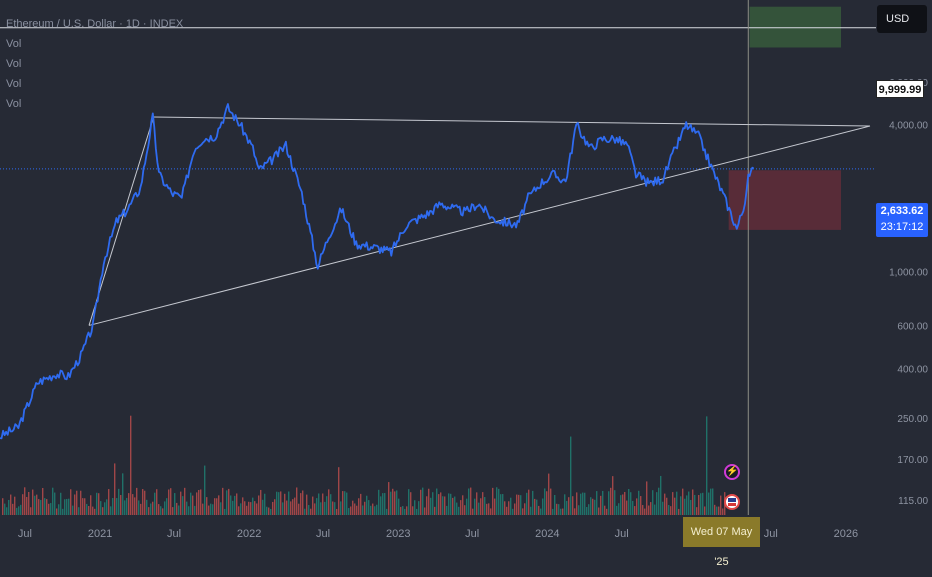 This screenshot has width=932, height=577. Describe the element at coordinates (912, 369) in the screenshot. I see `y-tick-label: 400.00` at that location.